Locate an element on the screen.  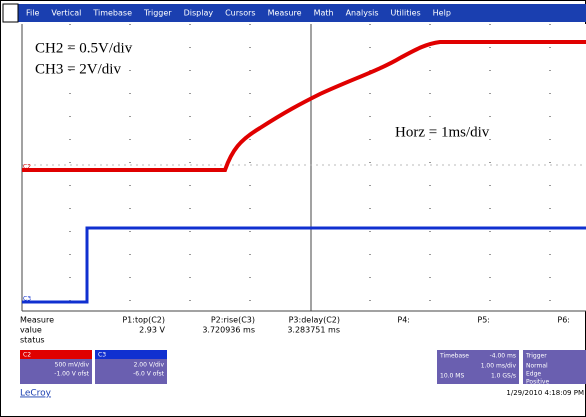
menu-item: Math is located at coordinates (324, 13).